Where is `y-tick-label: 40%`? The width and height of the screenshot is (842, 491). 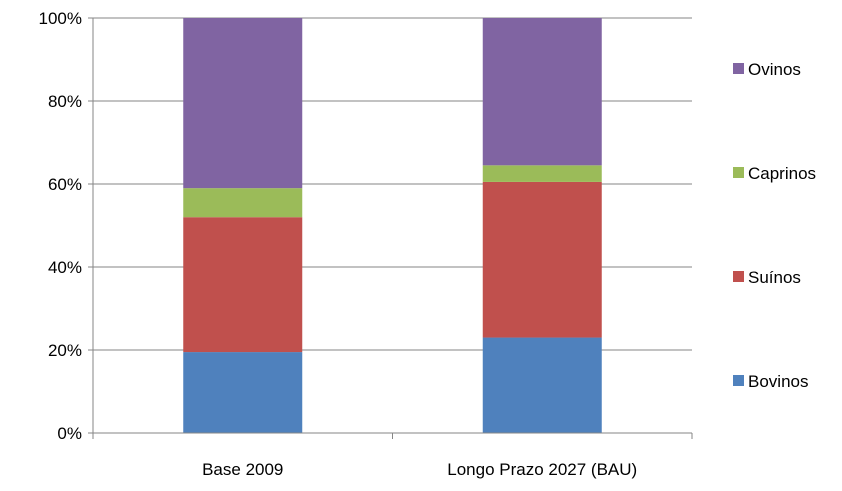 y-tick-label: 40% is located at coordinates (65, 267).